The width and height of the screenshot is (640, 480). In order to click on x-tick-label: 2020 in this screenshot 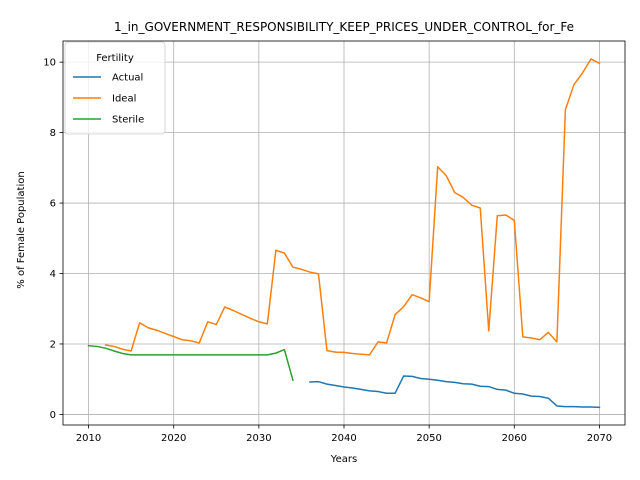, I will do `click(173, 438)`.